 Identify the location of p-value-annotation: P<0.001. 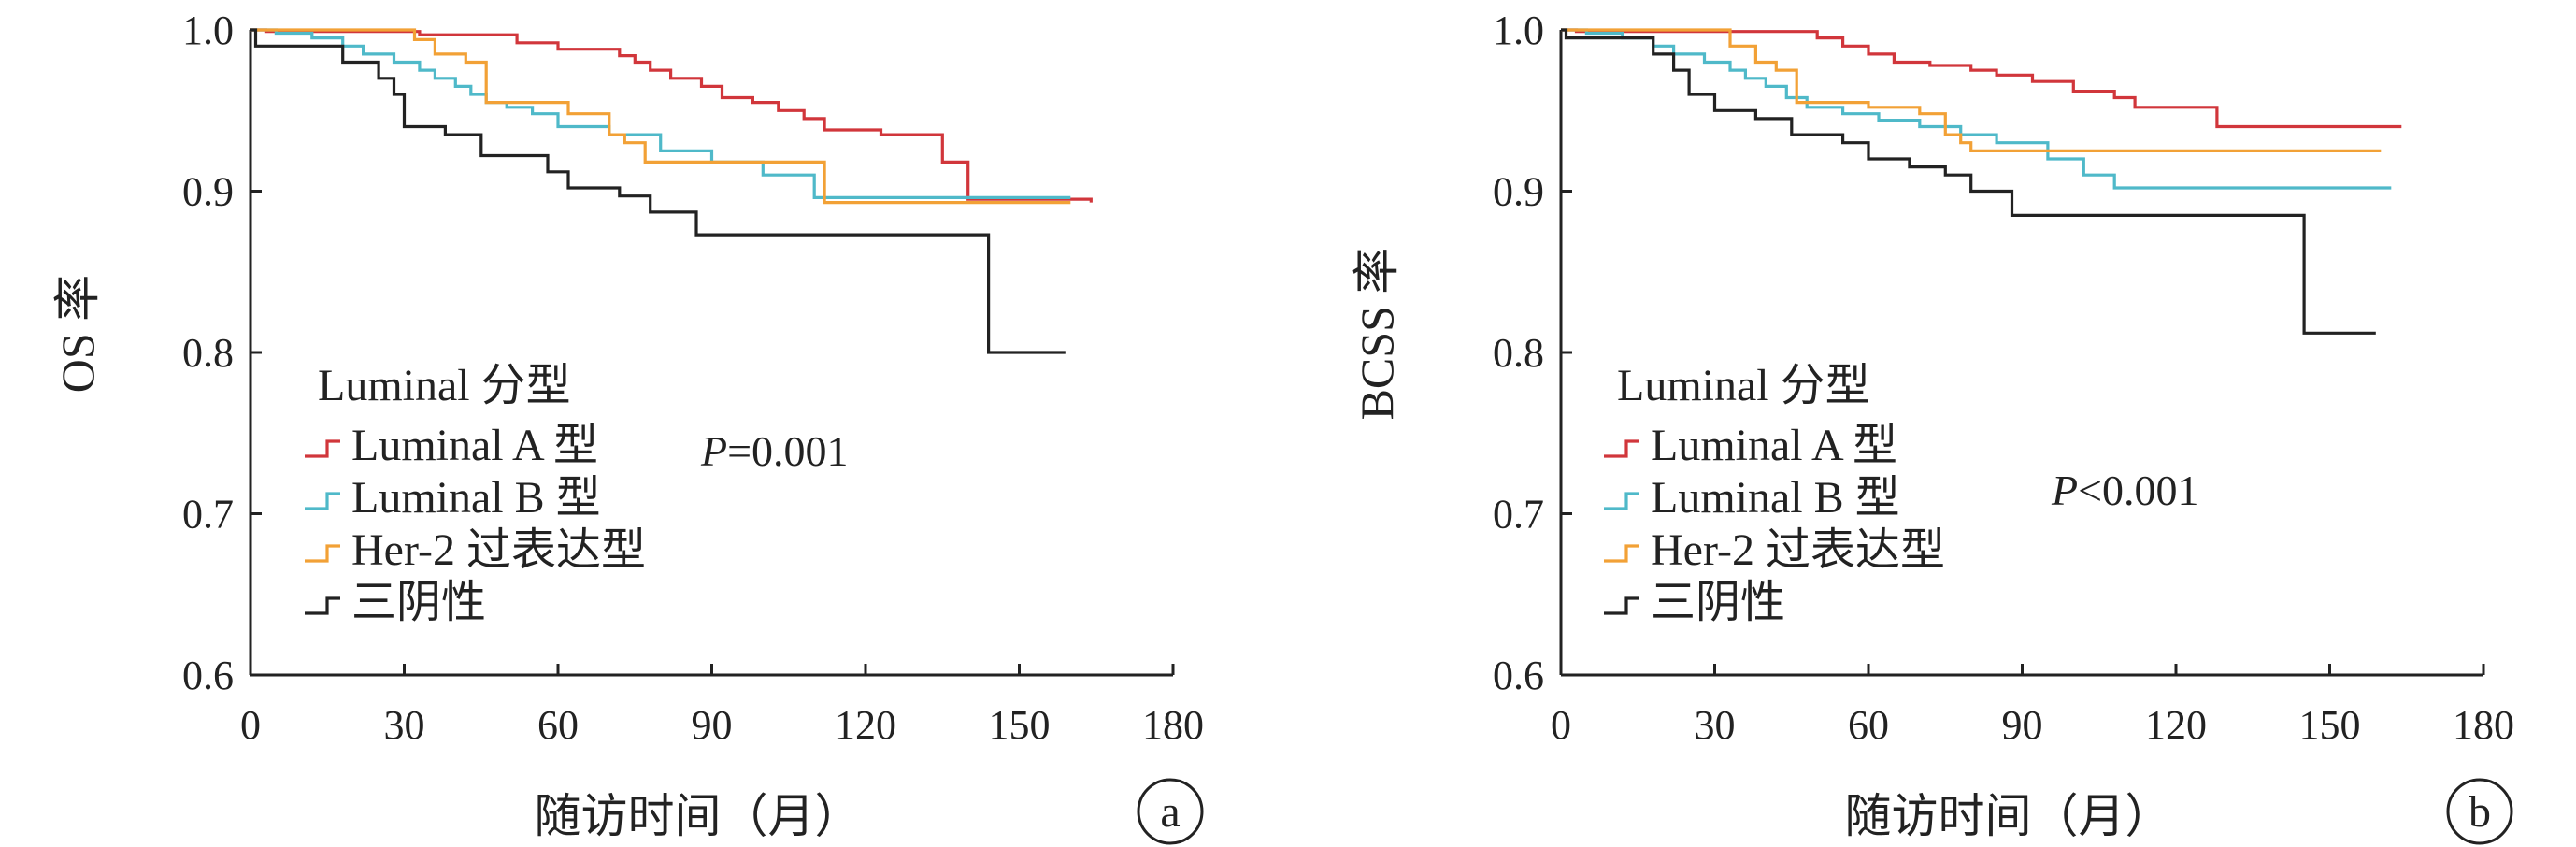
(2125, 491).